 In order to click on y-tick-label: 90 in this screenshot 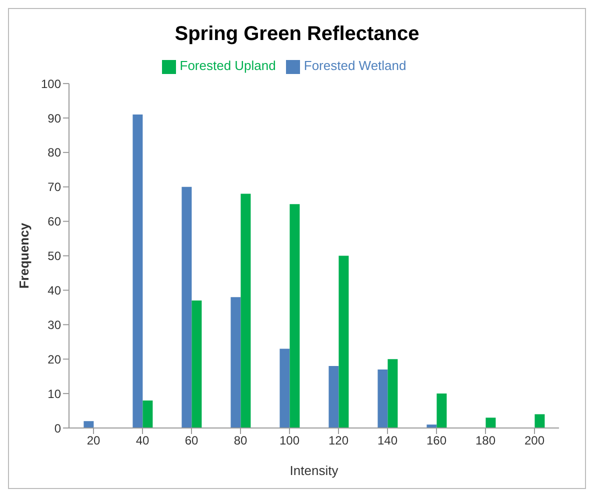, I will do `click(55, 118)`.